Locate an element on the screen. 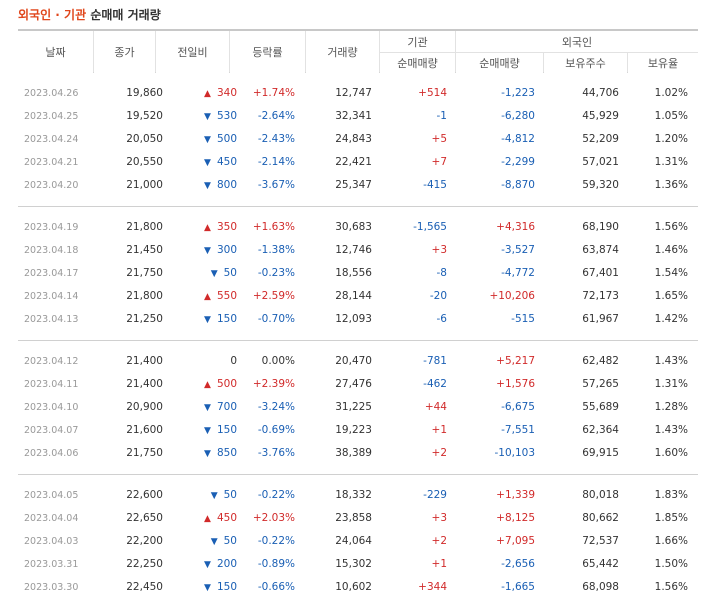  rate-cell: -3.67% is located at coordinates (276, 185).